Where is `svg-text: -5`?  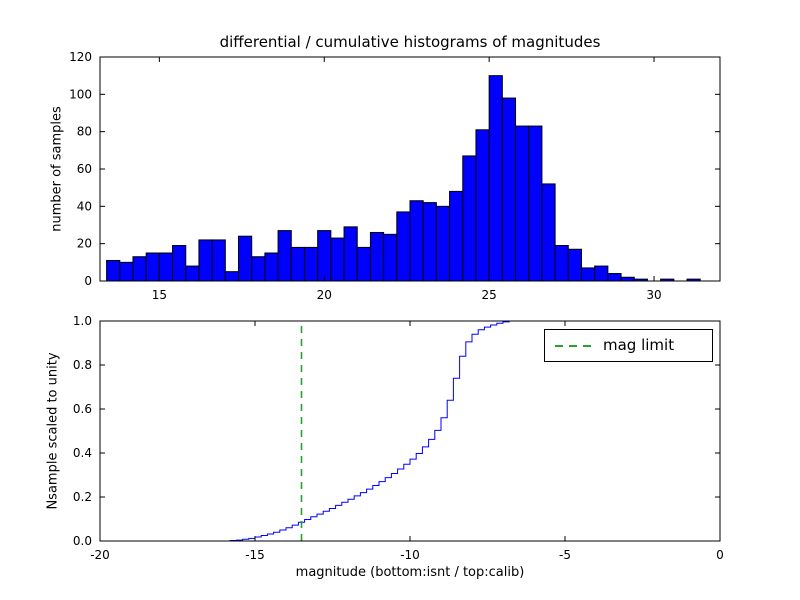 svg-text: -5 is located at coordinates (565, 555).